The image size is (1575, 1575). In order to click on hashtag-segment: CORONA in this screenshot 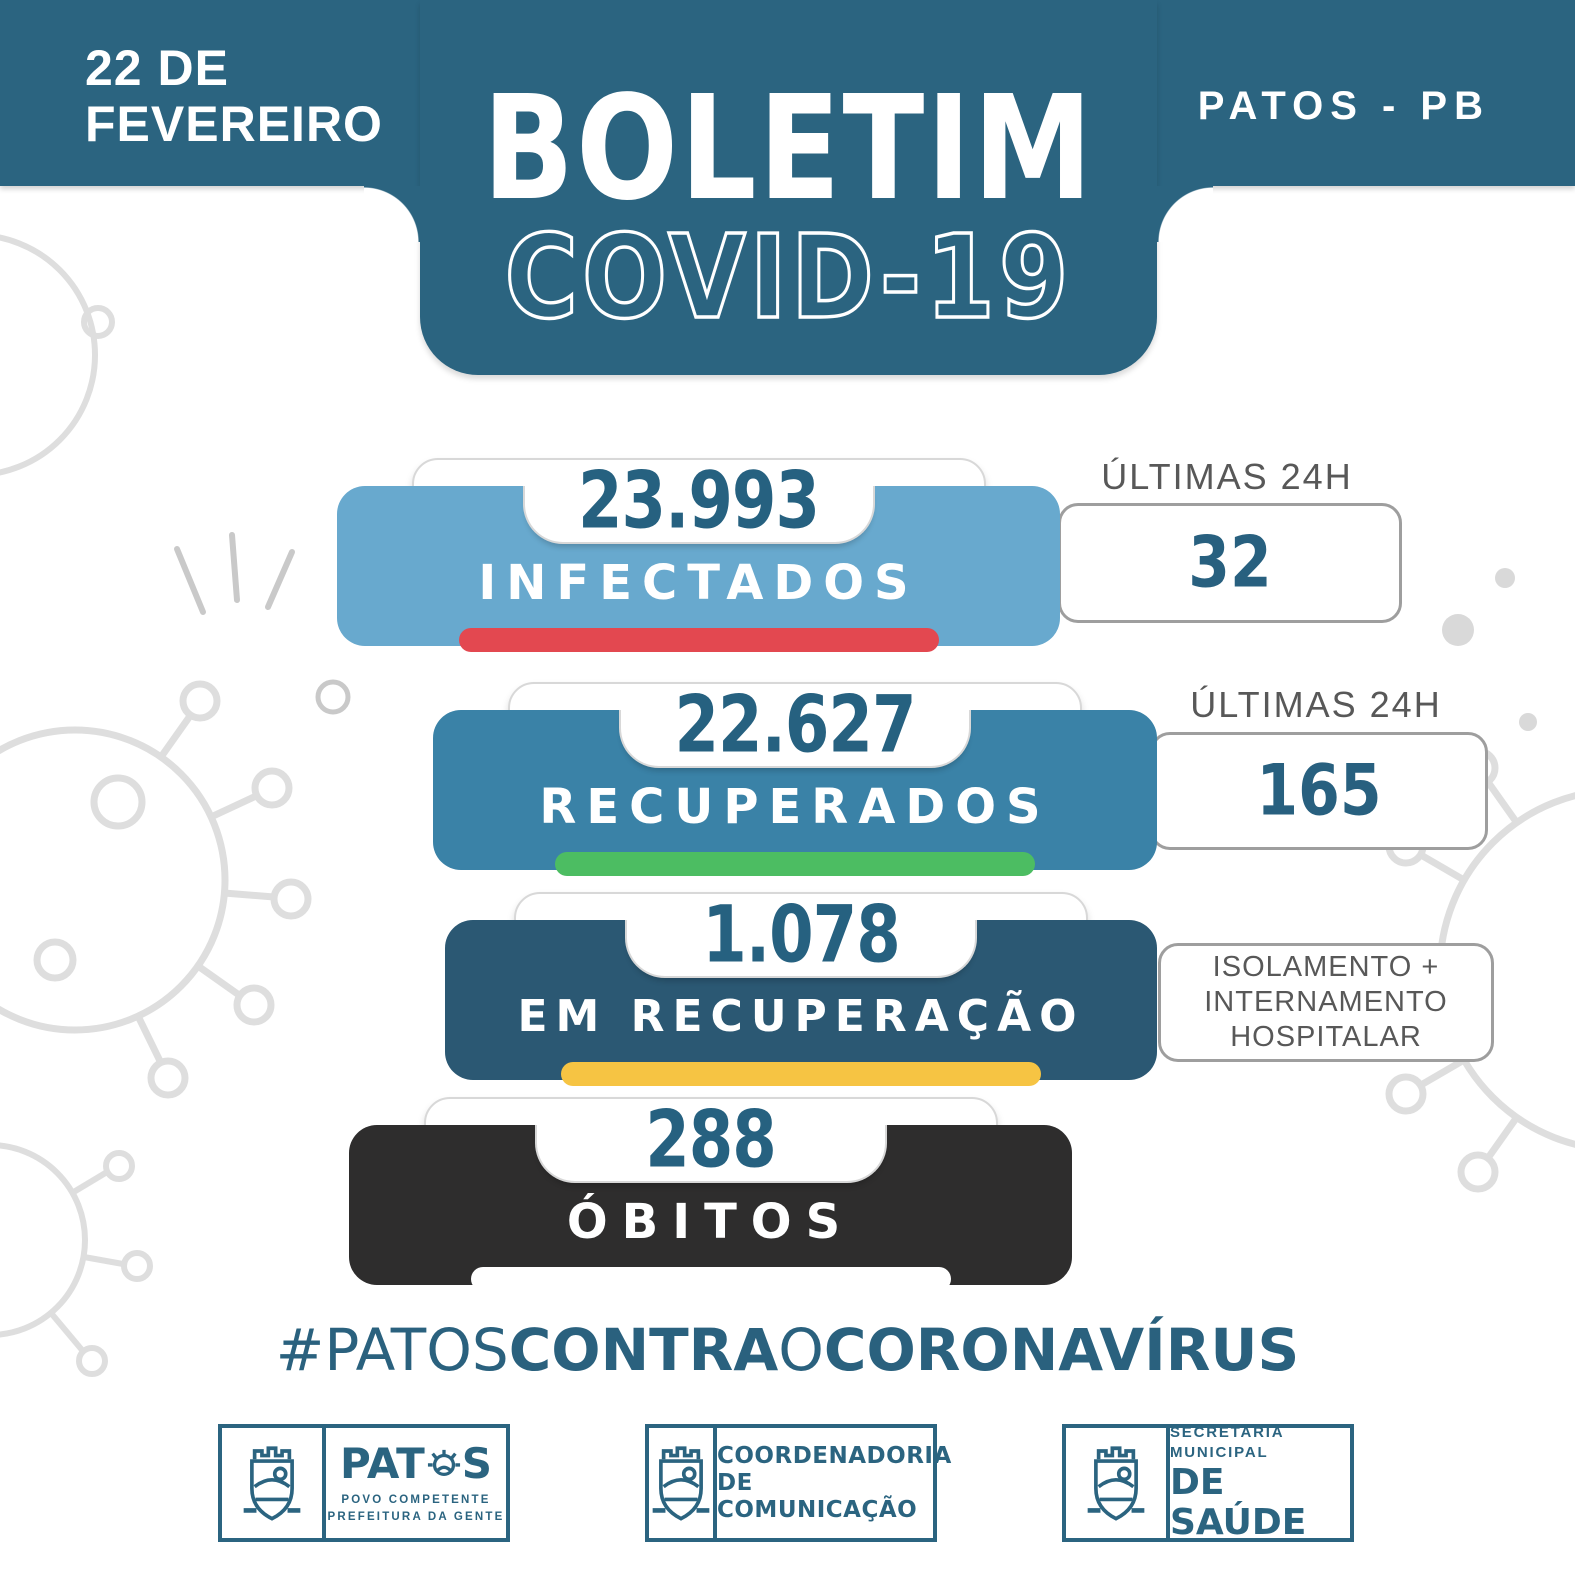, I will do `click(961, 1350)`.